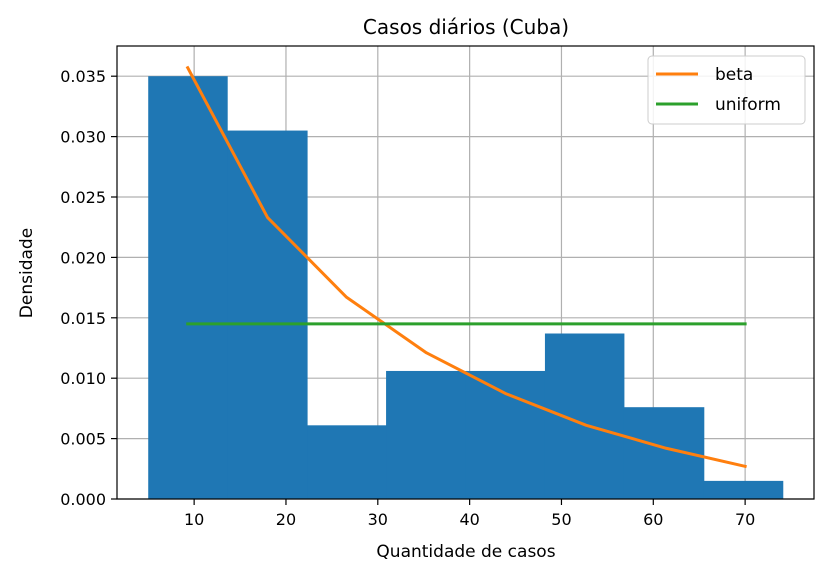  Describe the element at coordinates (745, 519) in the screenshot. I see `x-tick-label: 70` at that location.